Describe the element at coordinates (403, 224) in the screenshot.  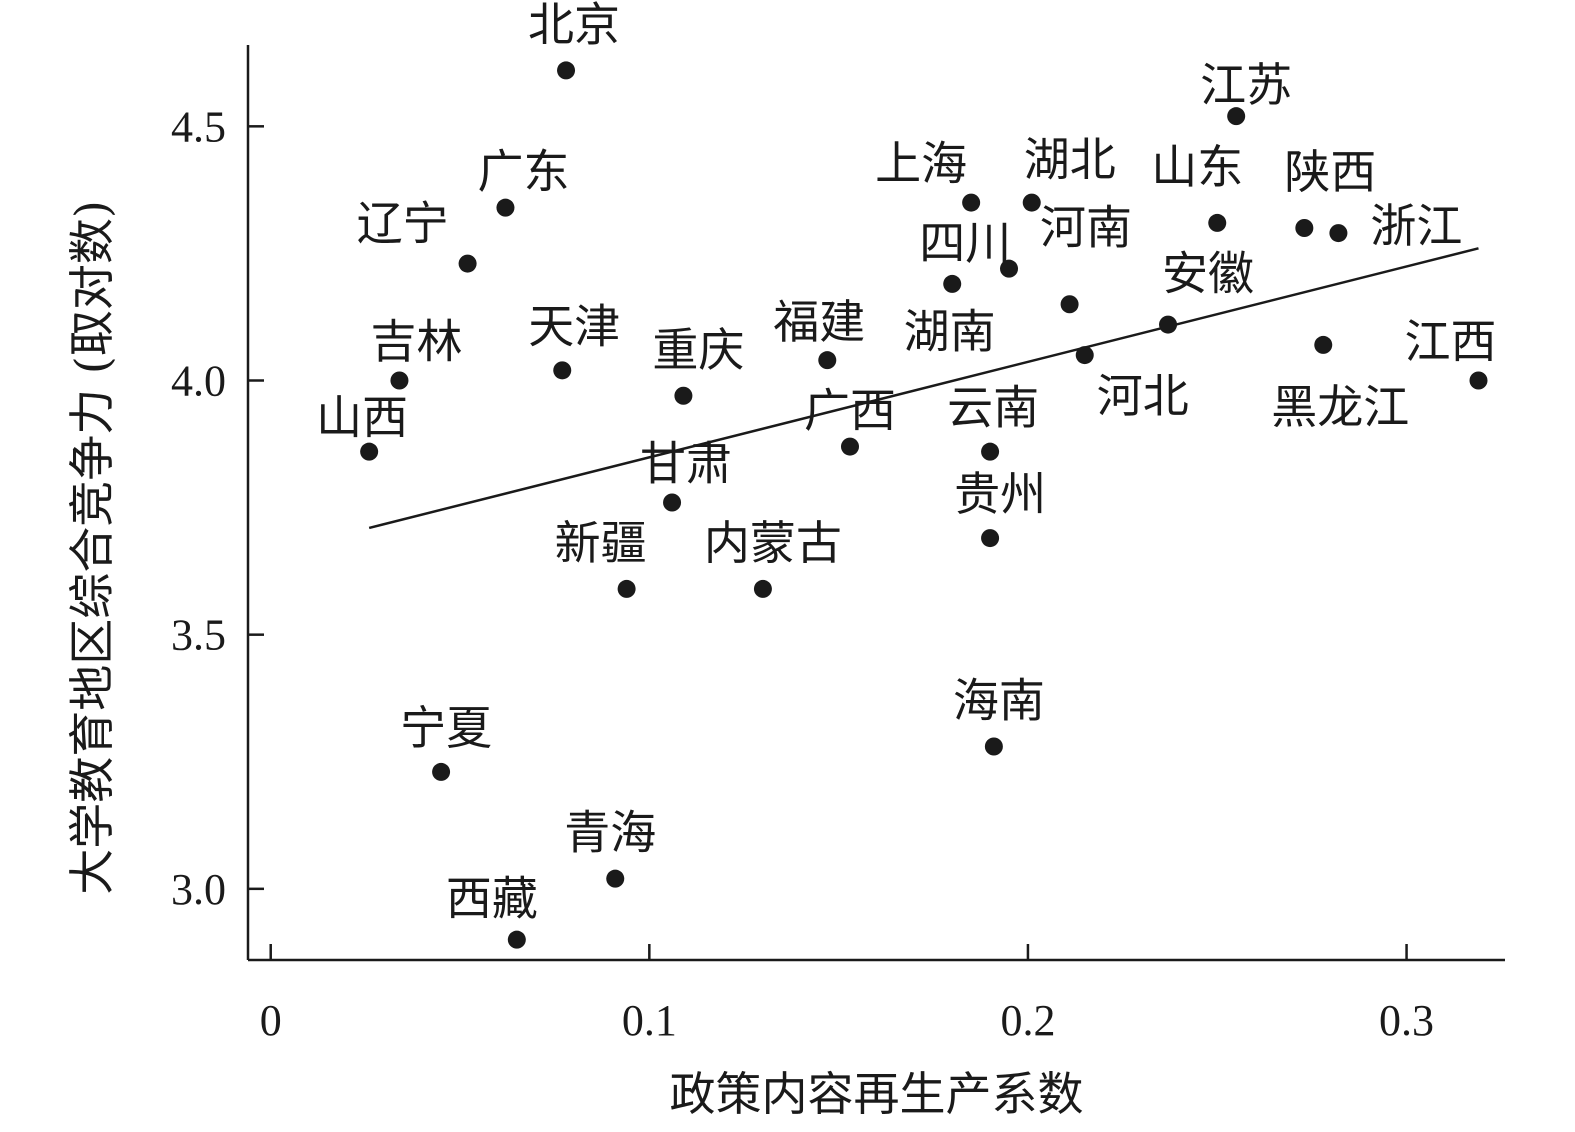
I see `point-label: 辽宁` at that location.